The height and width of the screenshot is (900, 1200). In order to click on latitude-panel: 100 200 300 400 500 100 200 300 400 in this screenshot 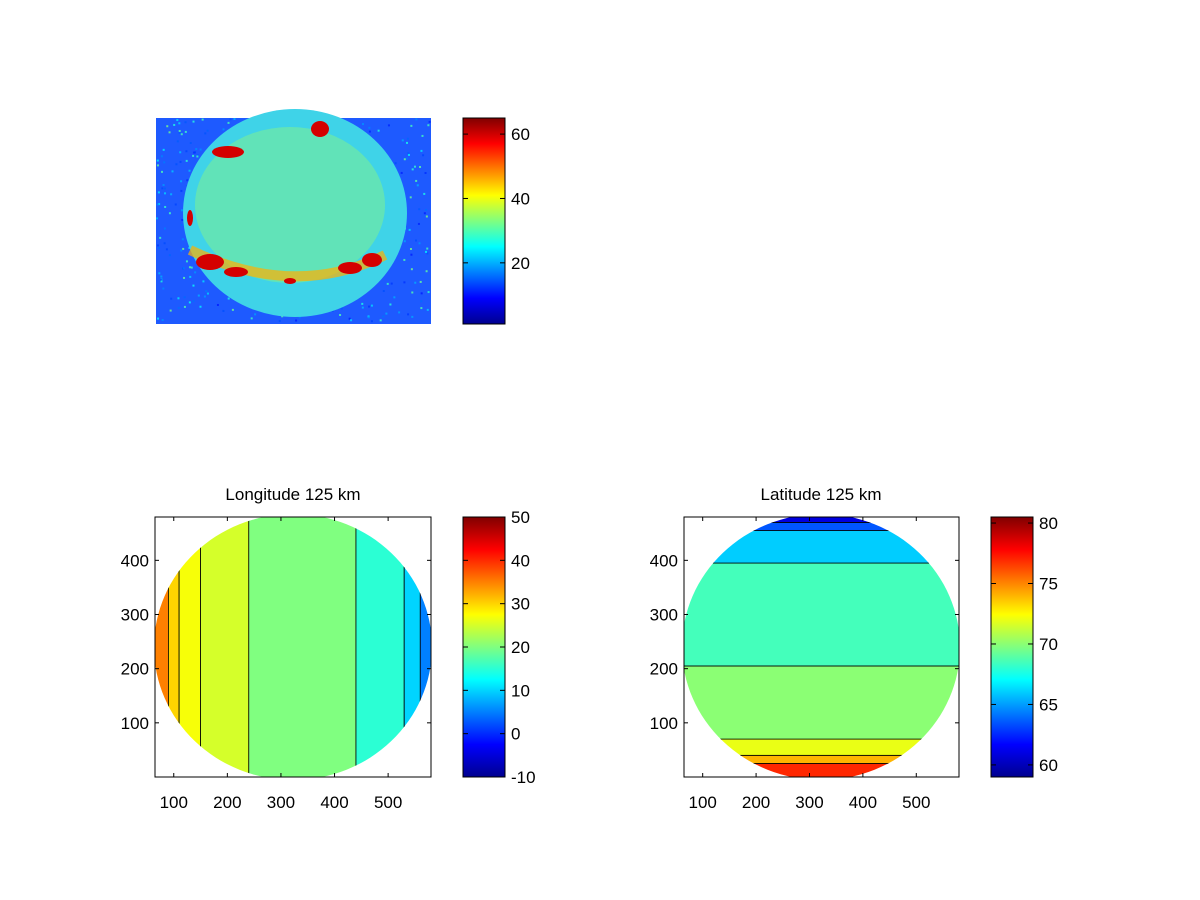, I will do `click(805, 664)`.